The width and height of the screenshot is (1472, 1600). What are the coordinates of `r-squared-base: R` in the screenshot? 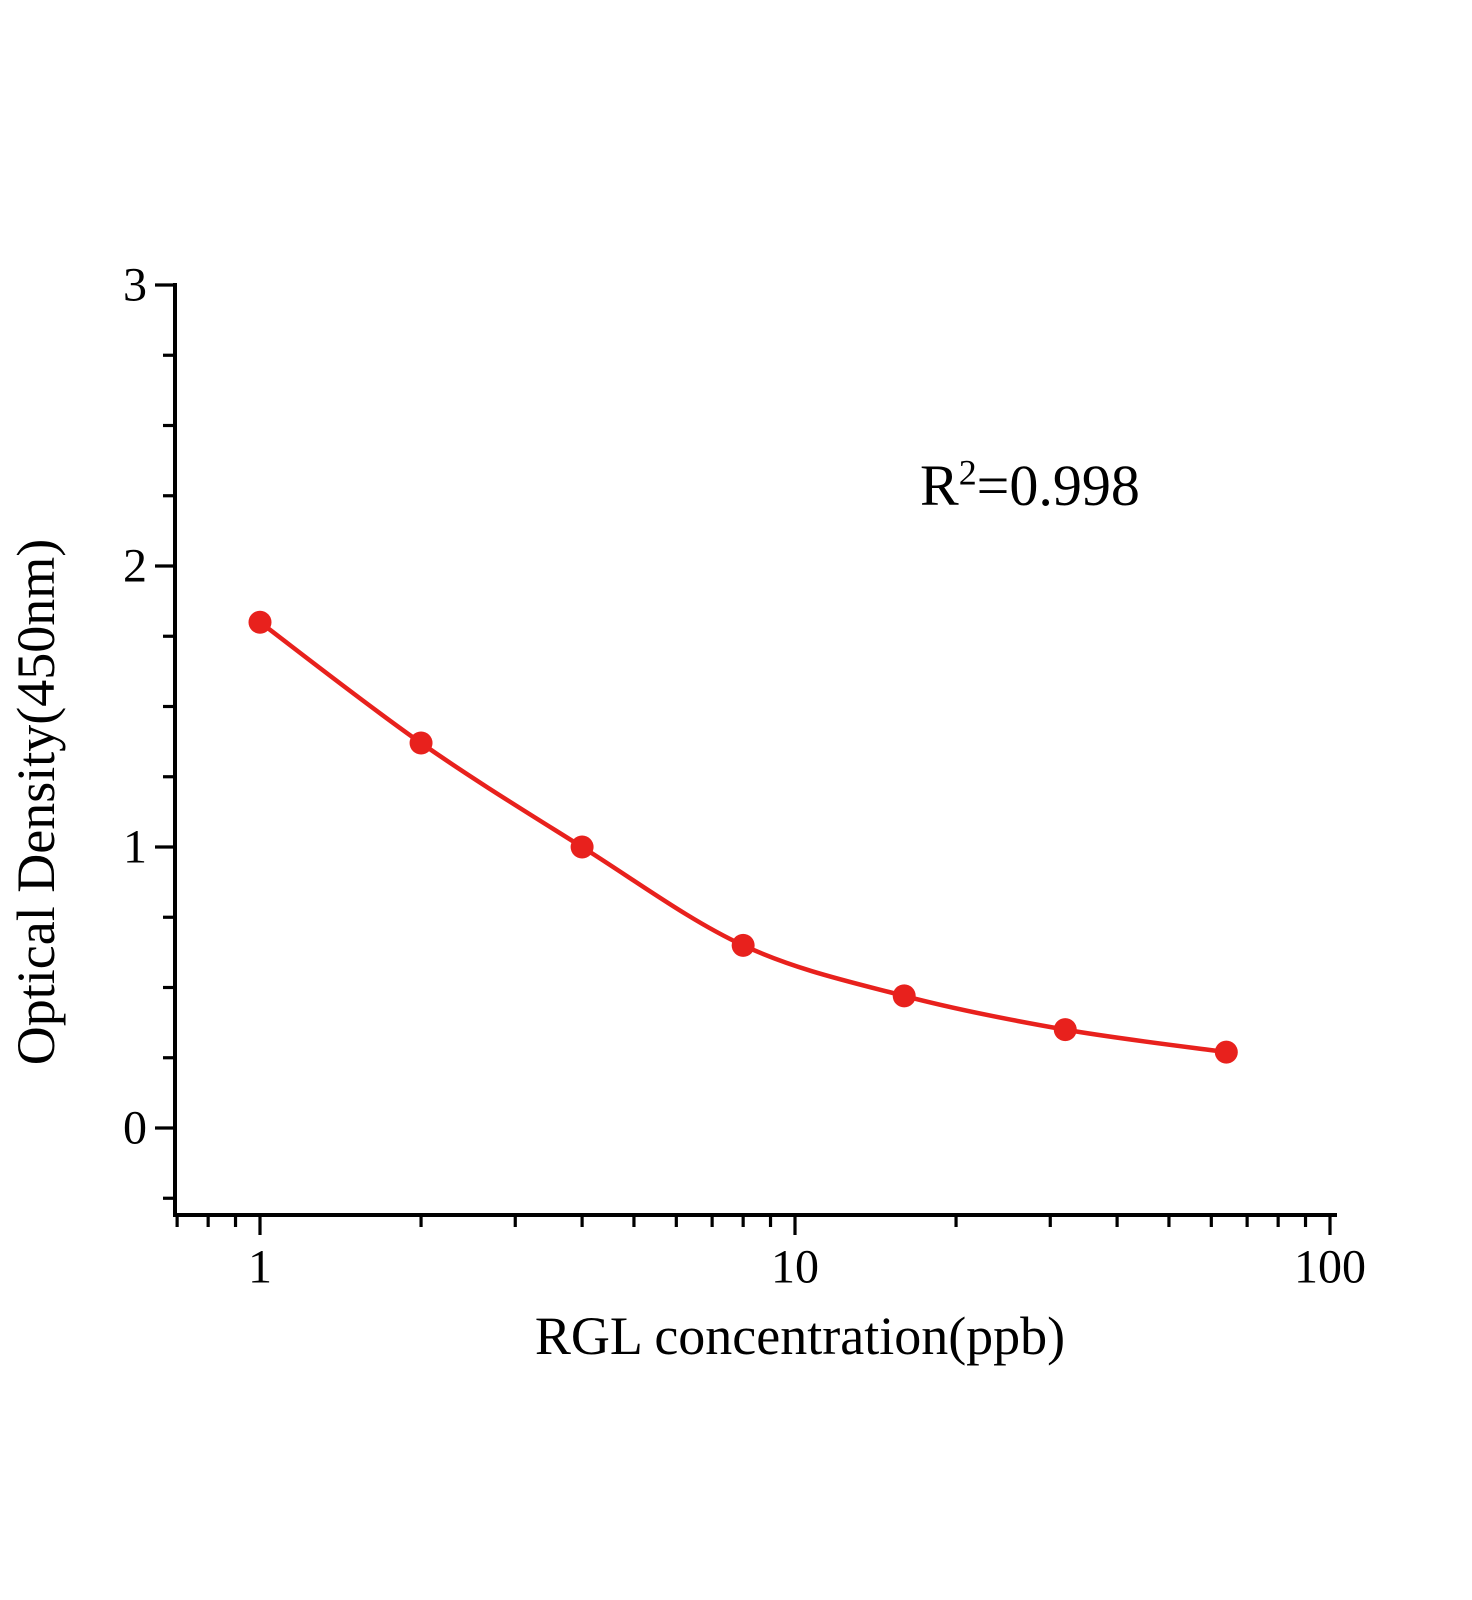 It's located at (939, 485).